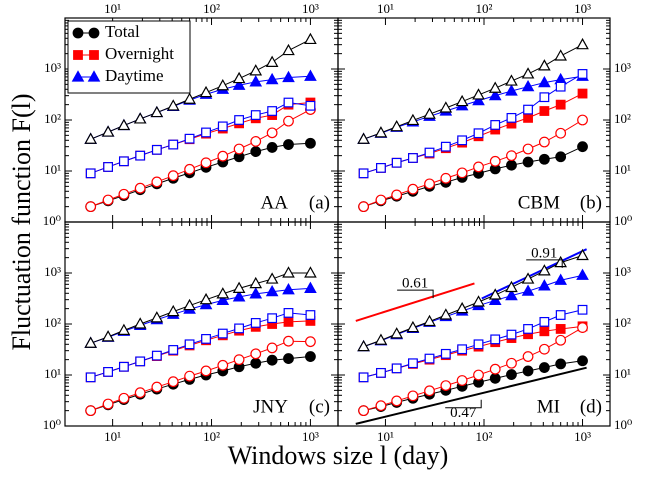  I want to click on legend-label: Total, so click(122, 31).